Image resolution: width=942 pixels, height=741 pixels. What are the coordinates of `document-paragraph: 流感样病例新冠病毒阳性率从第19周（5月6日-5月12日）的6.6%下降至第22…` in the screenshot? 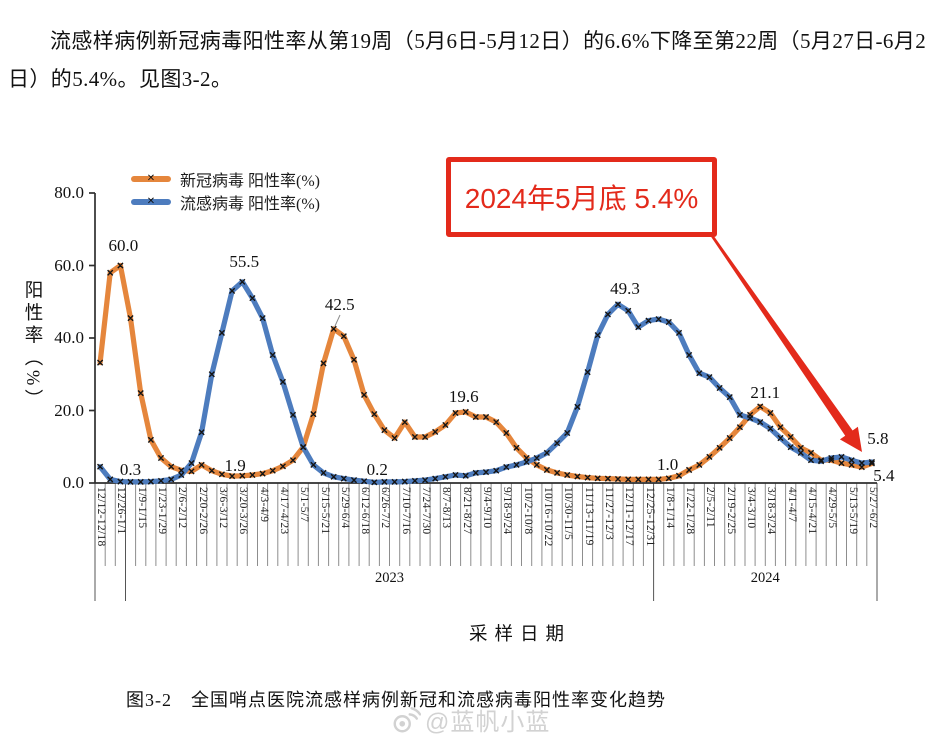 It's located at (467, 60).